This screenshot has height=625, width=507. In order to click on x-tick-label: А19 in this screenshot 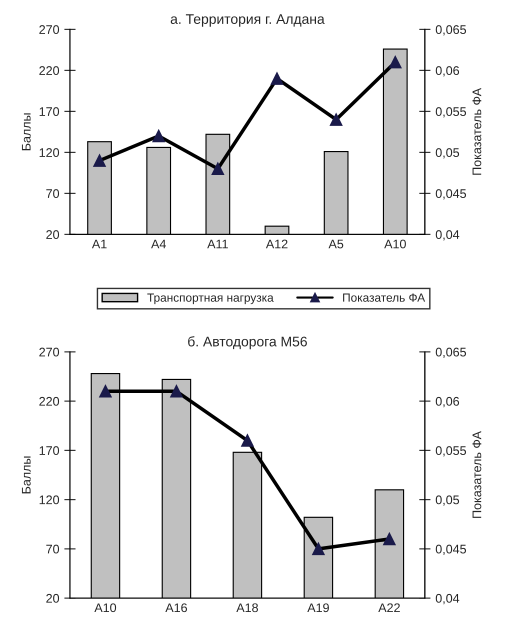, I will do `click(318, 607)`.